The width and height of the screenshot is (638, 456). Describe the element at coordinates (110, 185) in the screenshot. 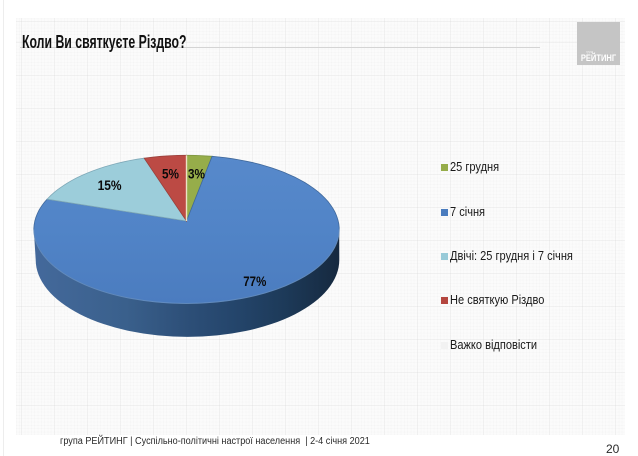

I see `svg-text: 15%` at that location.